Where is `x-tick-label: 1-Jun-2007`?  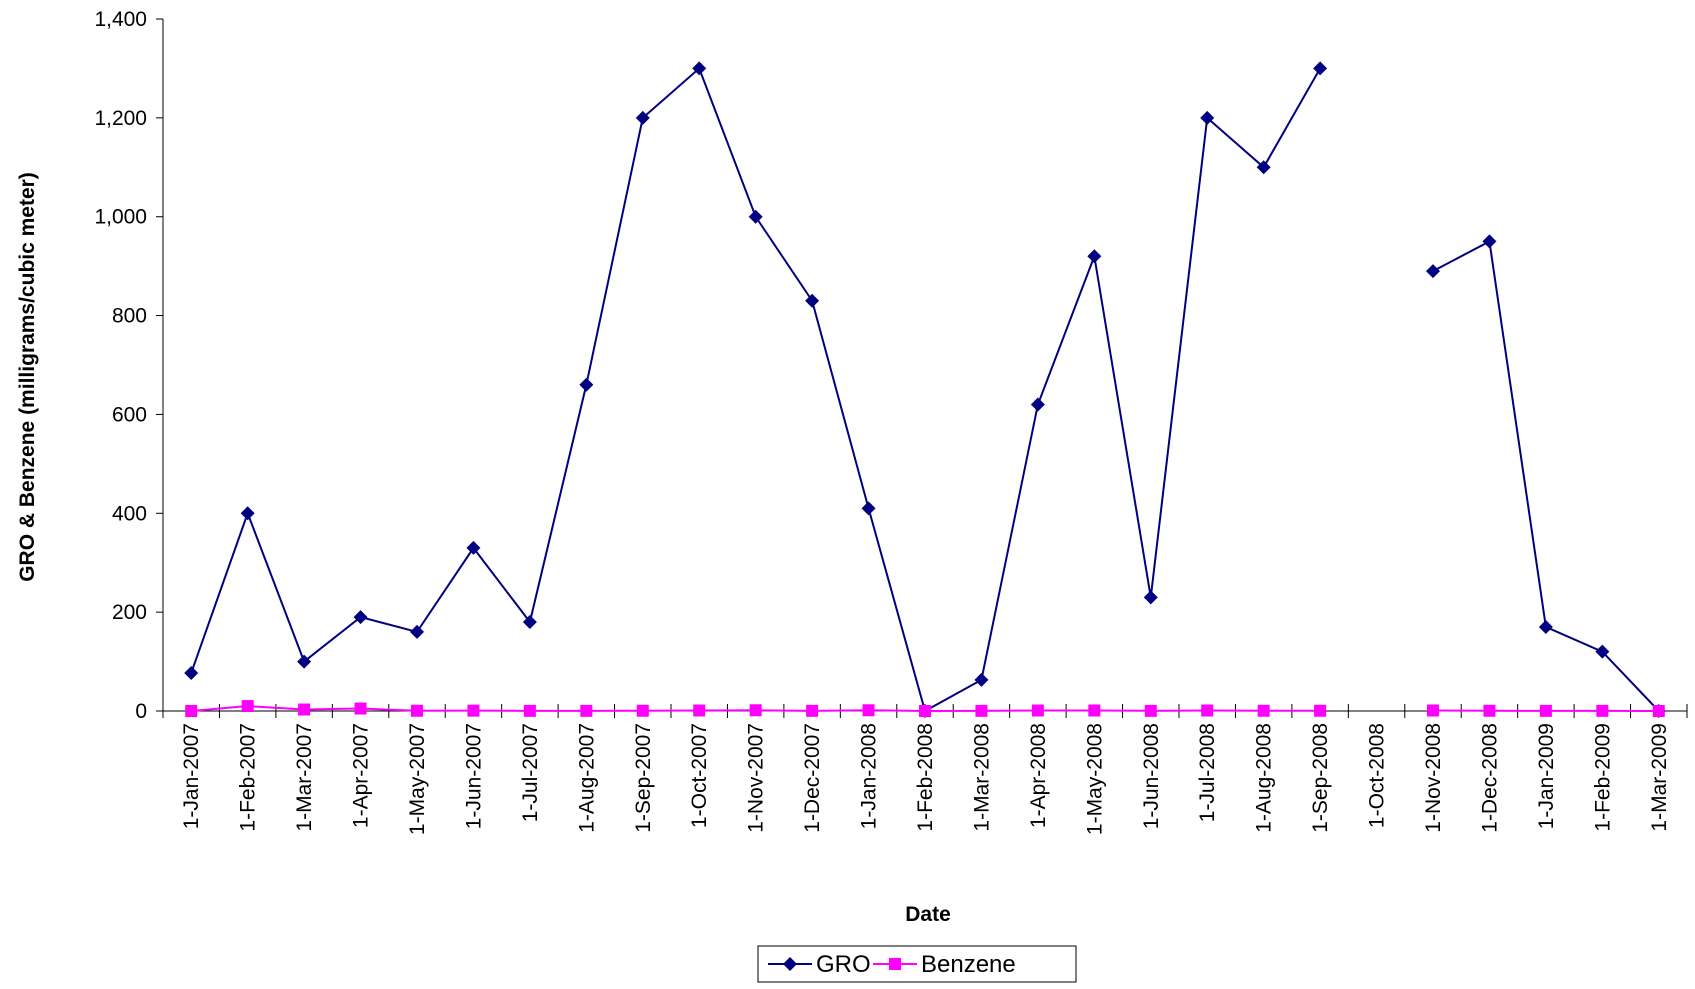 x-tick-label: 1-Jun-2007 is located at coordinates (473, 776).